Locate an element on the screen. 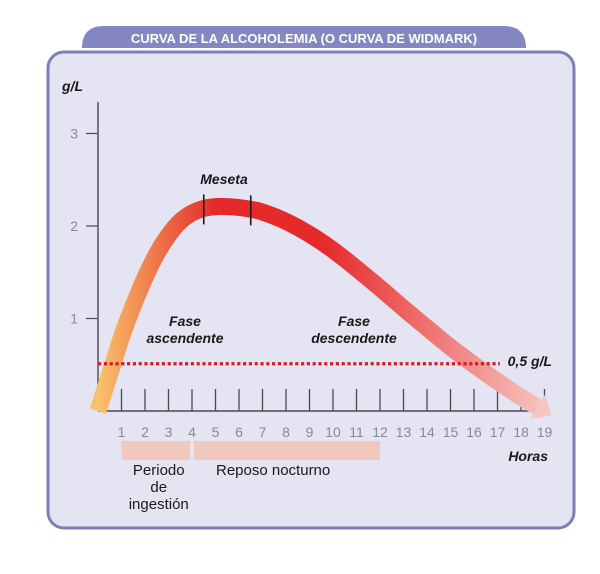  x-tick-label: 16 is located at coordinates (474, 432).